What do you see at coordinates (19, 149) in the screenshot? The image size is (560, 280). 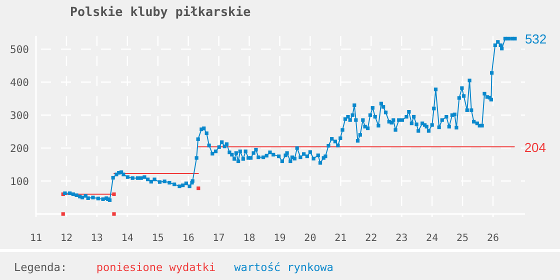 I see `y-tick-label: 200` at bounding box center [19, 149].